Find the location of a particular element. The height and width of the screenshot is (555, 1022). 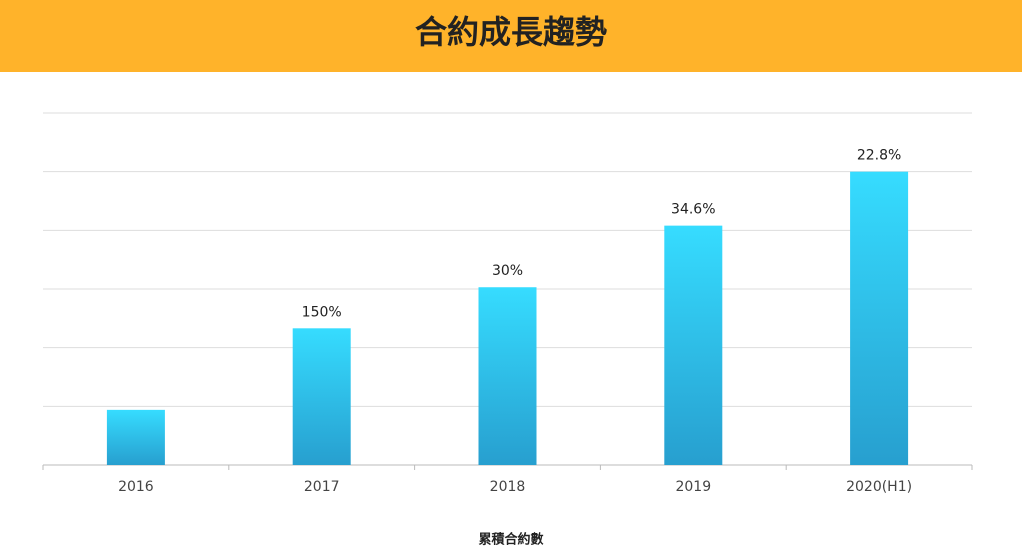

x-tick-label: 2020(H1) is located at coordinates (879, 487).